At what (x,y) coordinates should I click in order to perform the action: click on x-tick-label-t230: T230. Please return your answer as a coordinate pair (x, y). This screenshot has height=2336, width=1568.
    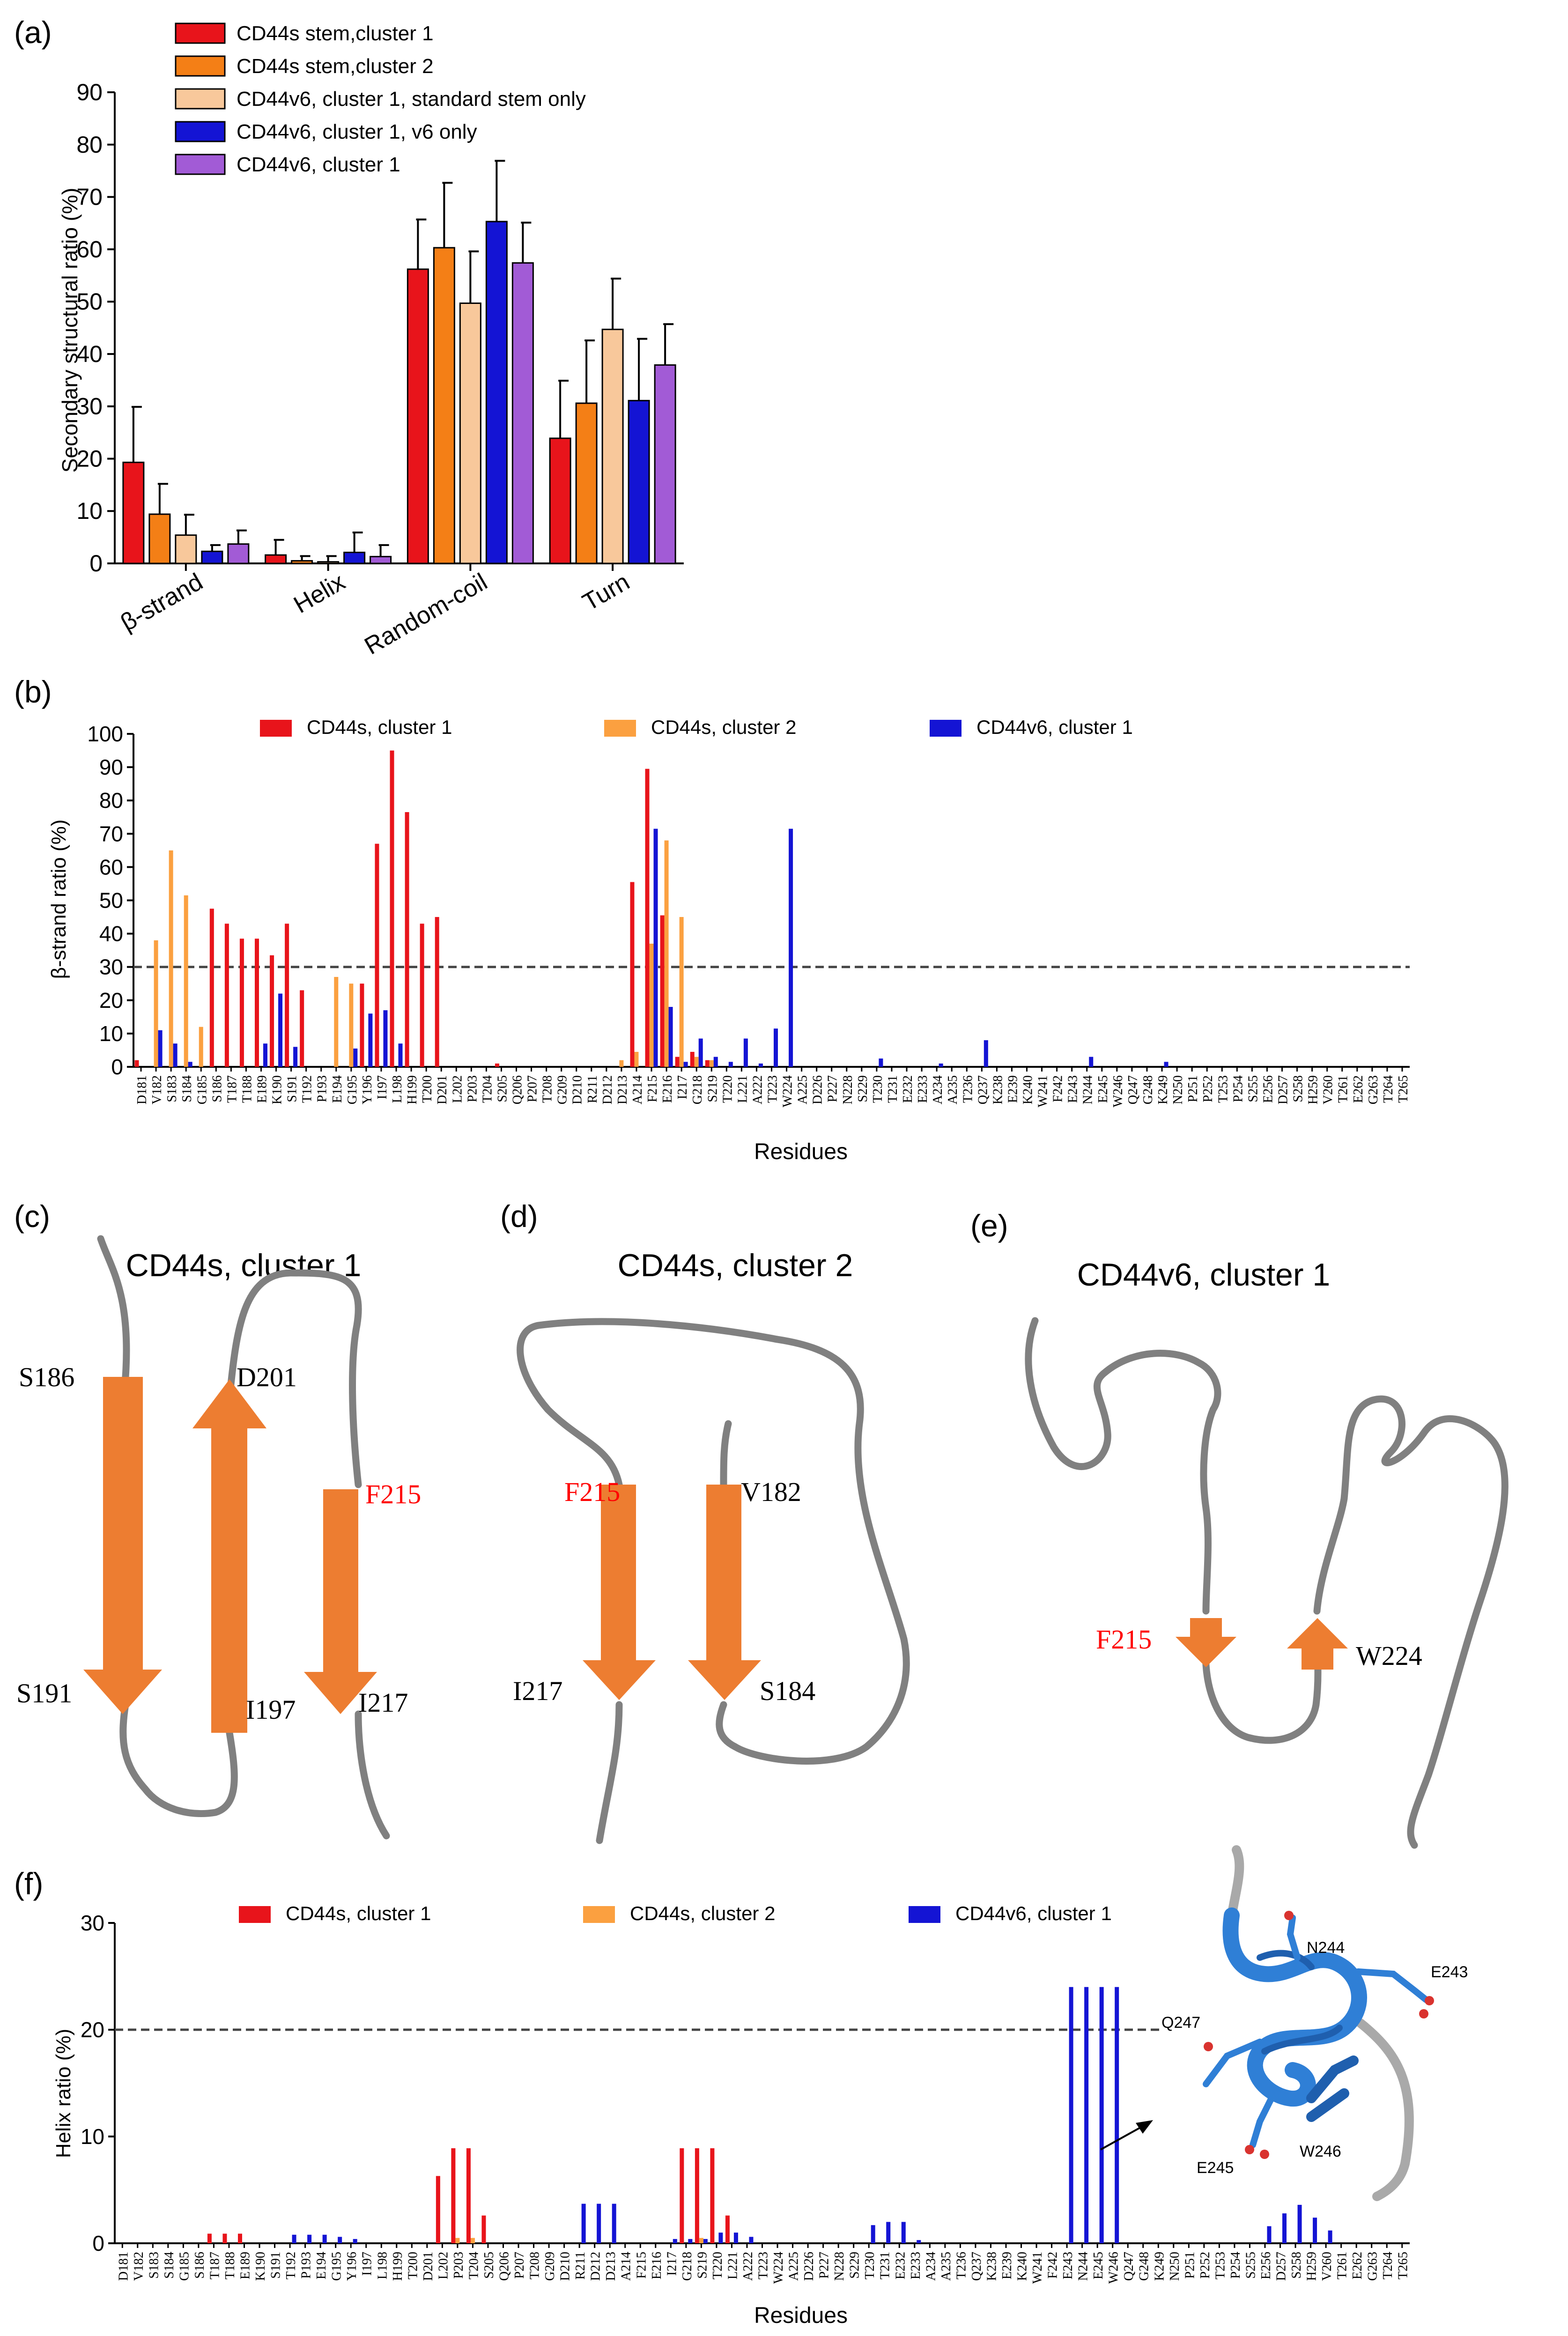
    Looking at the image, I should click on (870, 2265).